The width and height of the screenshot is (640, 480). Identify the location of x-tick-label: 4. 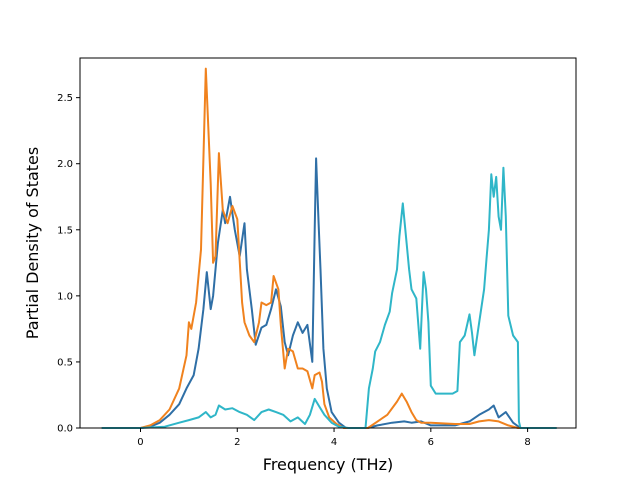
(334, 442).